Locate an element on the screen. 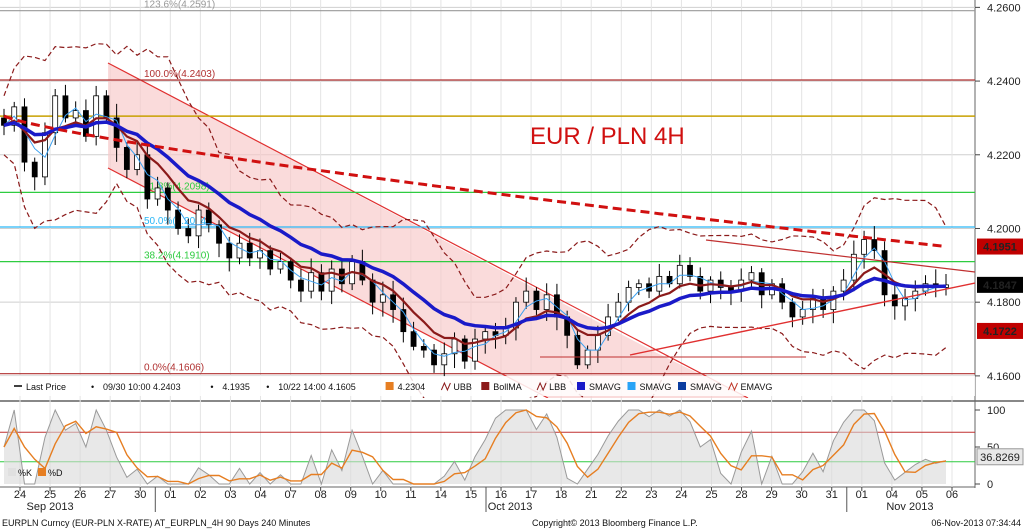  legend-label: Last Price is located at coordinates (46, 387).